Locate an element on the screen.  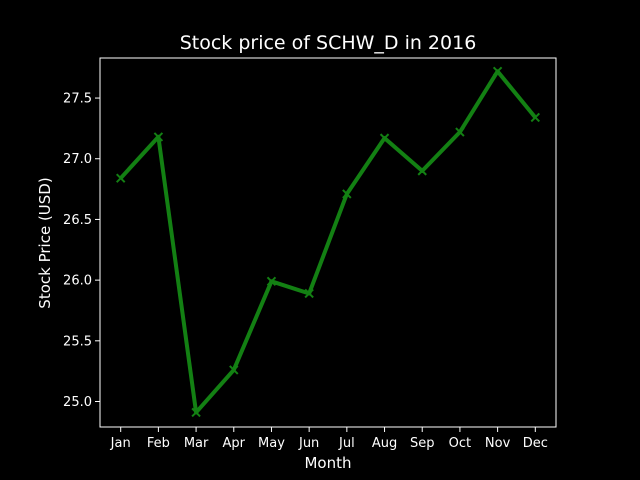
y-axis-ticks: 25.0 25.5 26.0 26.5 27.0 27.5 is located at coordinates (81, 251).